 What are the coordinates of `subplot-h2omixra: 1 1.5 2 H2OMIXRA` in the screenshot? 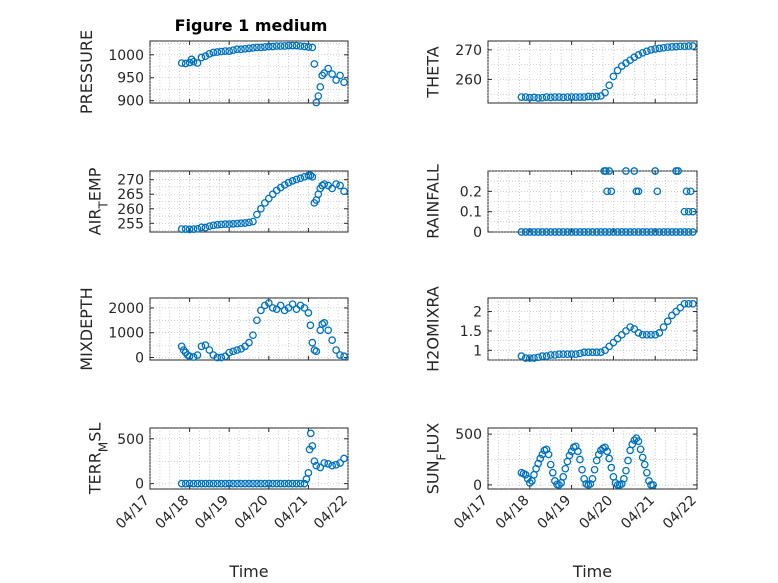 It's located at (561, 329).